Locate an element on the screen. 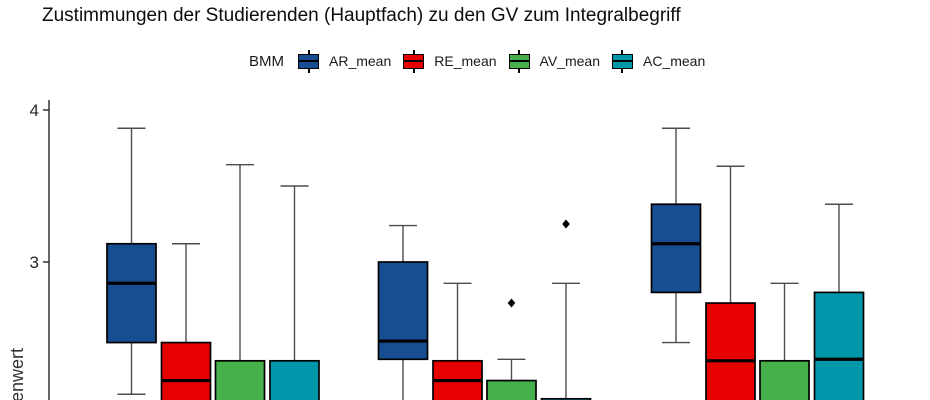  legend: BMM AR_mean RE_mean AV_mean AC_mean is located at coordinates (483, 61).